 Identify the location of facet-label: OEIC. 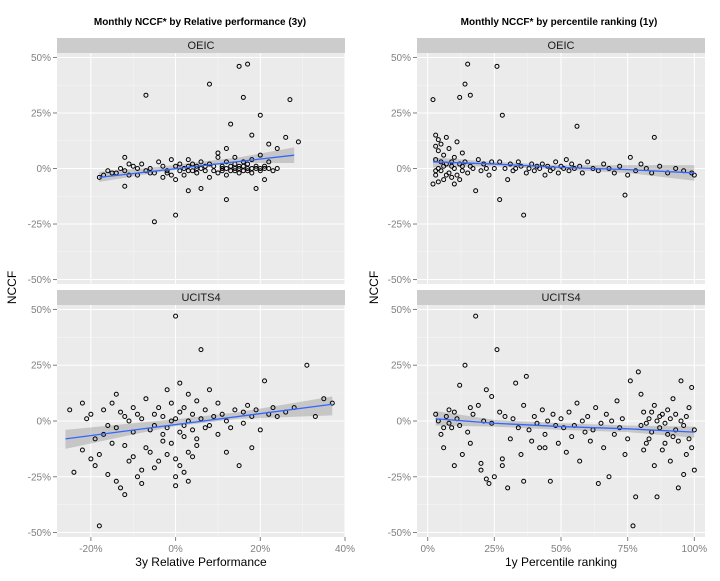
(201, 46).